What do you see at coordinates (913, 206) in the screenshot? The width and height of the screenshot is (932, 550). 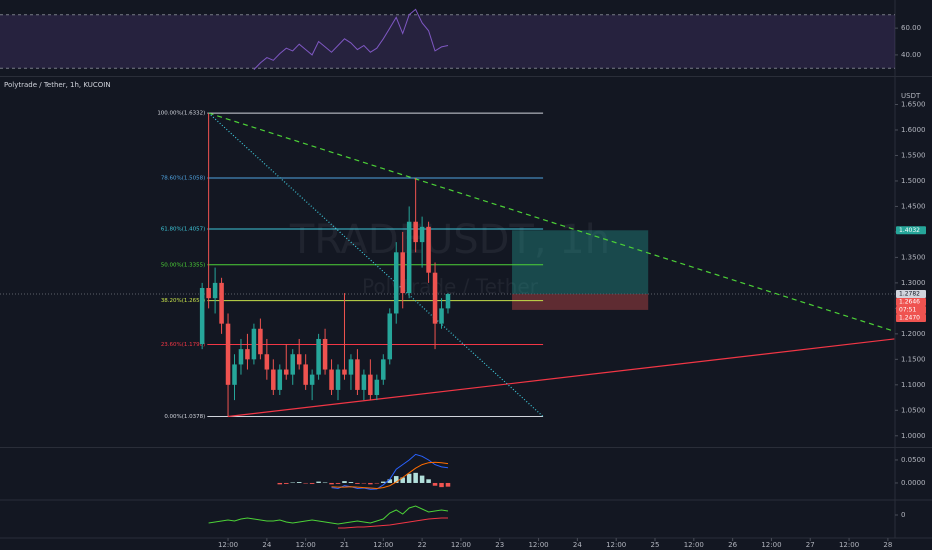 I see `y-tick-label: 1.4500` at bounding box center [913, 206].